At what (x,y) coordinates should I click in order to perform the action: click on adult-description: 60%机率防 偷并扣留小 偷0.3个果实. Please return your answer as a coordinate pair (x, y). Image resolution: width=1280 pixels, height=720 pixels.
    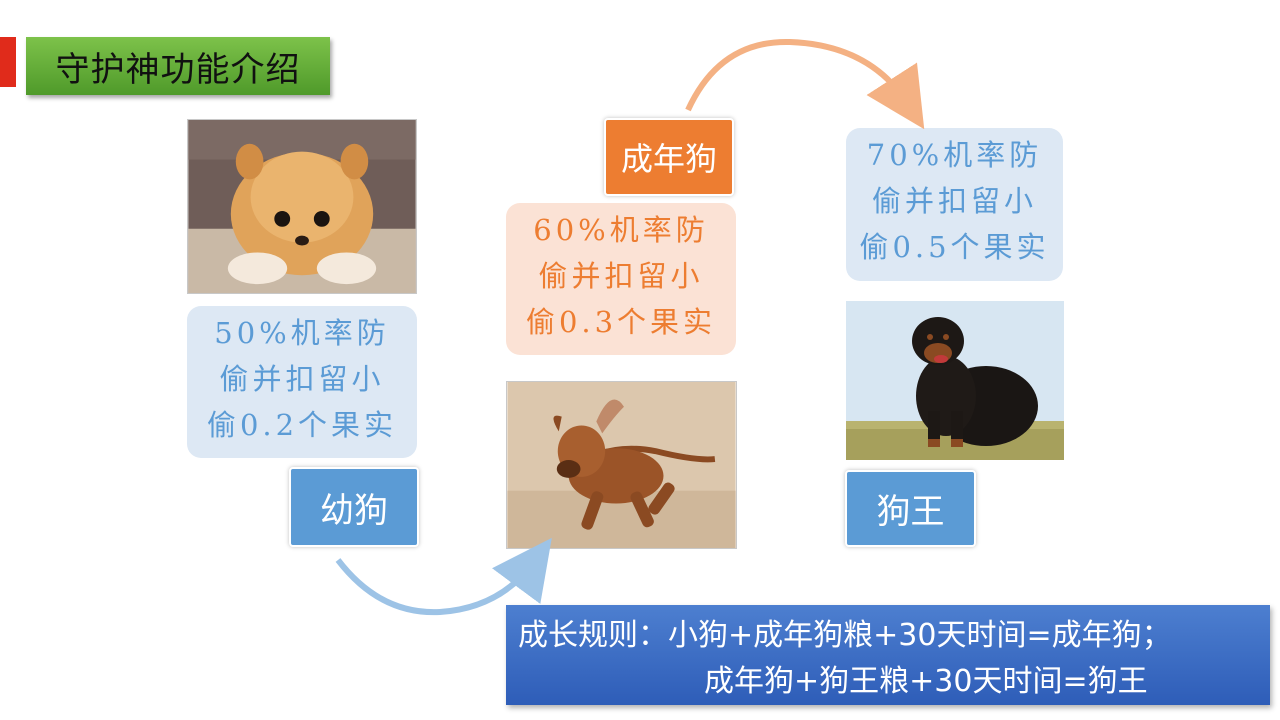
    Looking at the image, I should click on (621, 279).